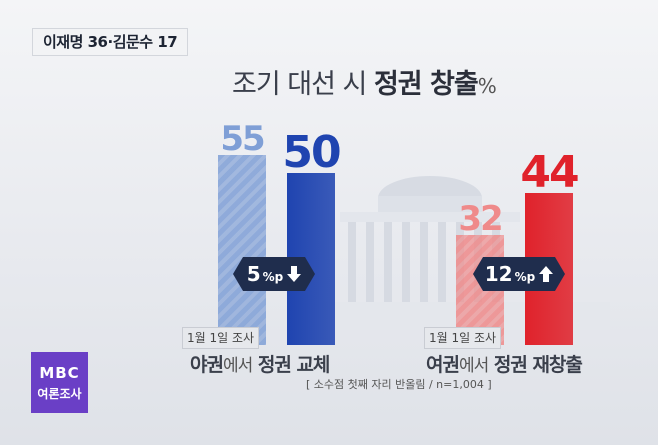 The height and width of the screenshot is (445, 658). What do you see at coordinates (303, 84) in the screenshot?
I see `title-text: 조기 대선 시` at bounding box center [303, 84].